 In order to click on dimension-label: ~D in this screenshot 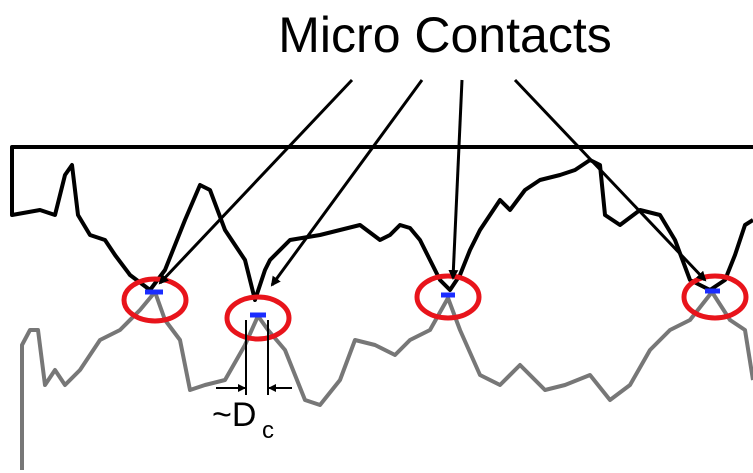, I will do `click(234, 415)`.